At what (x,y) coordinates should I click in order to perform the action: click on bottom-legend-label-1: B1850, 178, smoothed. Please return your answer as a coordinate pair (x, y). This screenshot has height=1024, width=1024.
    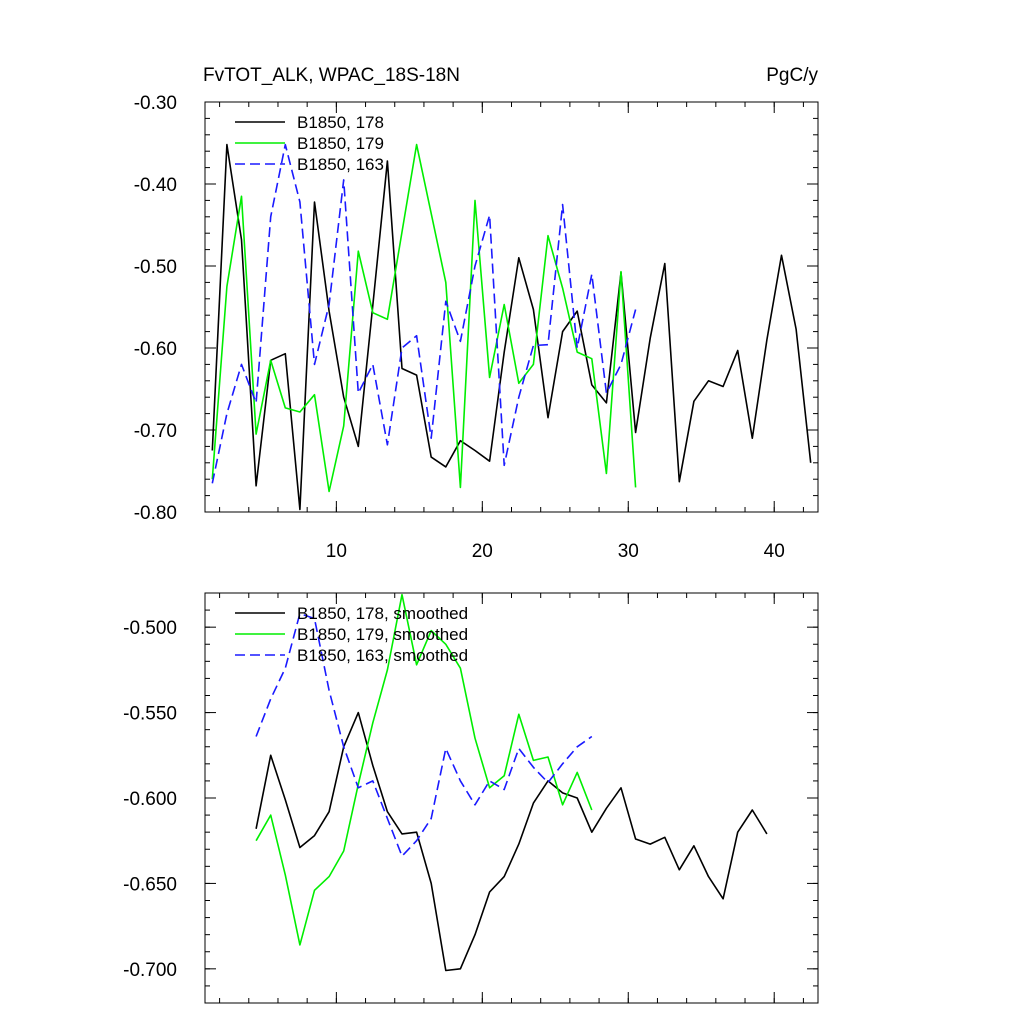
    Looking at the image, I should click on (382, 613).